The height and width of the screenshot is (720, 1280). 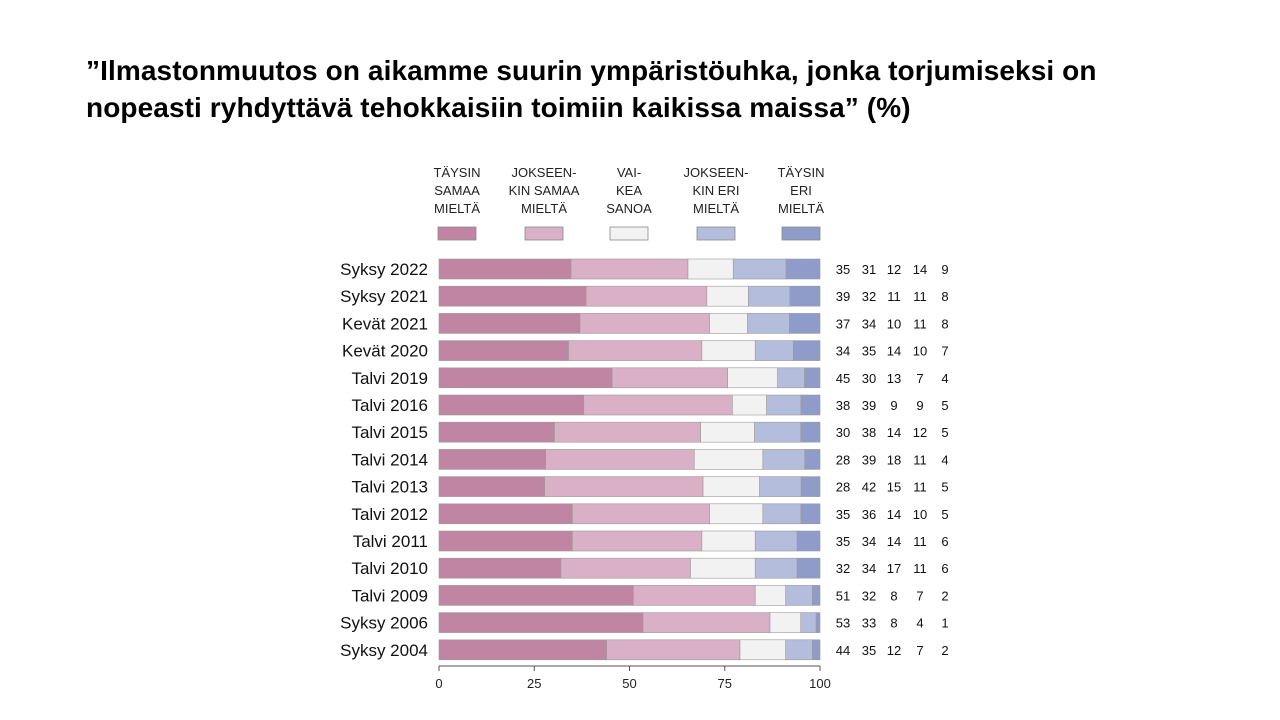 I want to click on category-label: Talvi 2009, so click(x=389, y=595).